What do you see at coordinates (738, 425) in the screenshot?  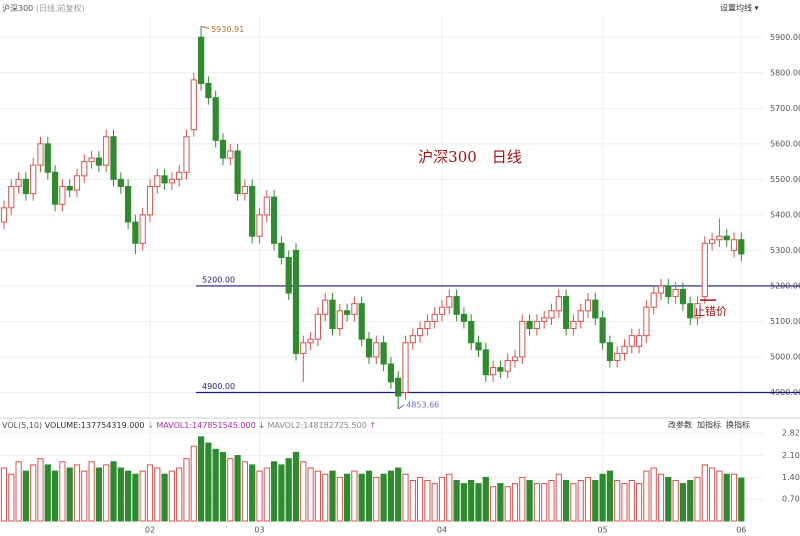 I see `indicator-button: 换指标` at bounding box center [738, 425].